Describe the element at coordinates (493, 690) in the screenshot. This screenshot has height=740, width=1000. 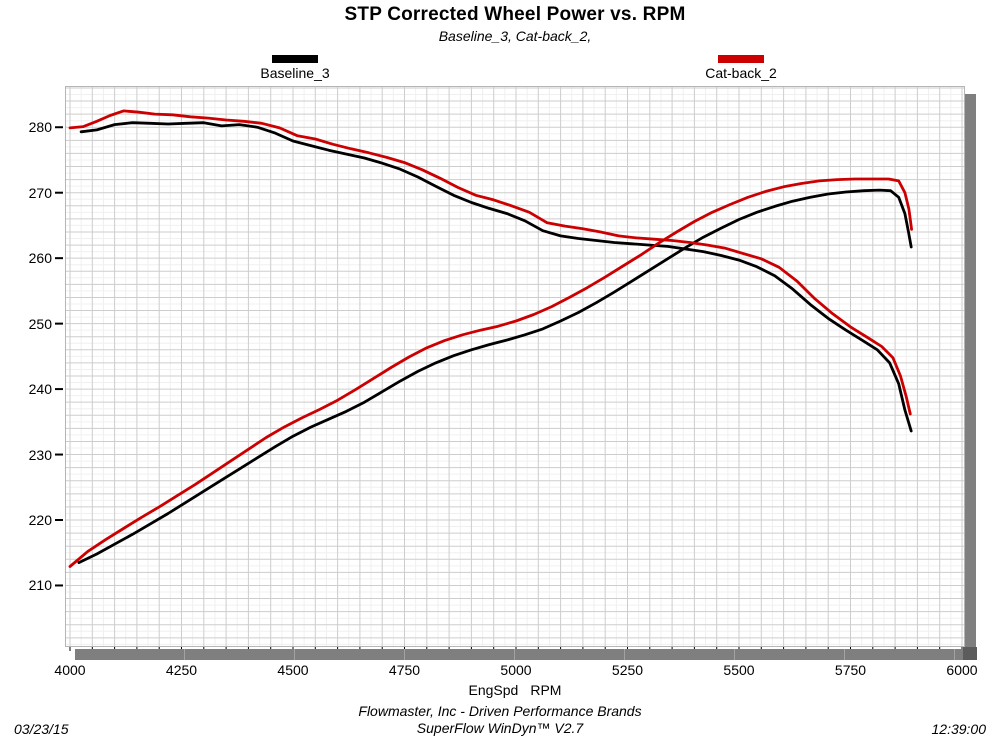
I see `x-axis-label: EngSpd` at that location.